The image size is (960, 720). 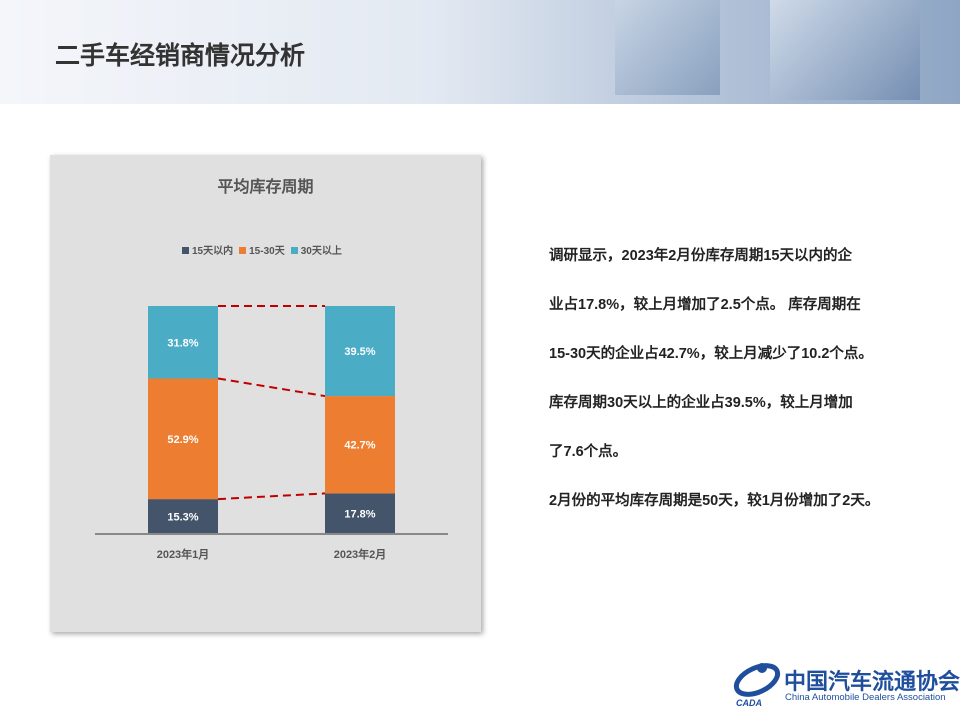 I want to click on cada-emblem-icon, so click(x=757, y=680).